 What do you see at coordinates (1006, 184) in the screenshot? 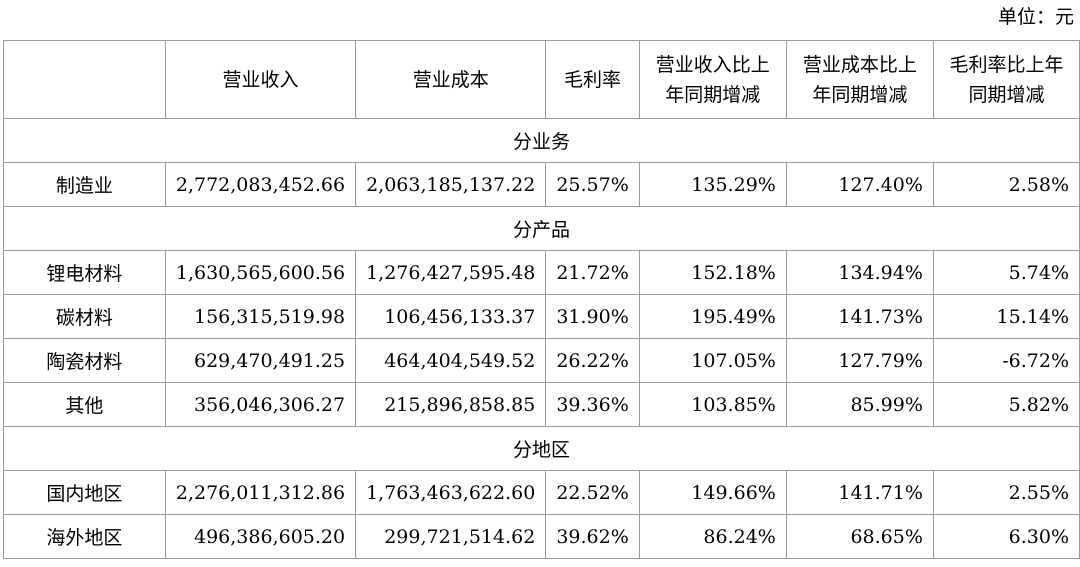
I see `cell-margin-yoy: 2.58%` at bounding box center [1006, 184].